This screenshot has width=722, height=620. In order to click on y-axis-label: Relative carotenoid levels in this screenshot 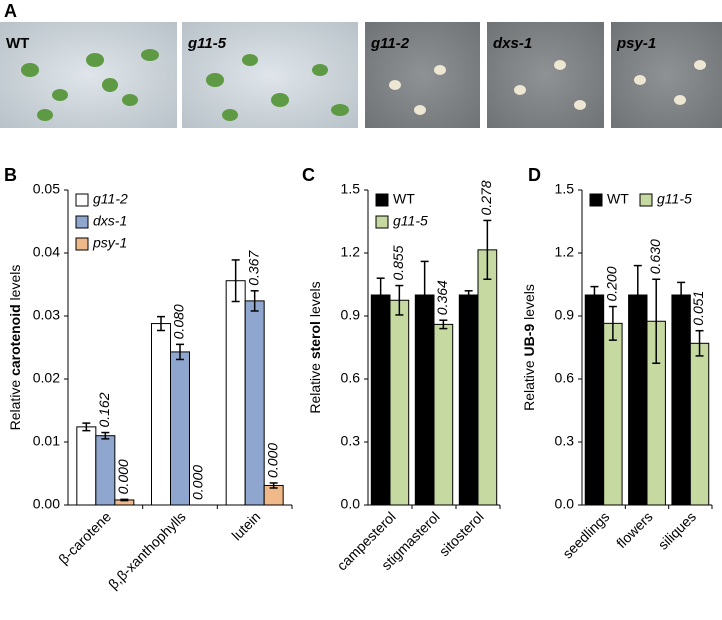, I will do `click(15, 348)`.